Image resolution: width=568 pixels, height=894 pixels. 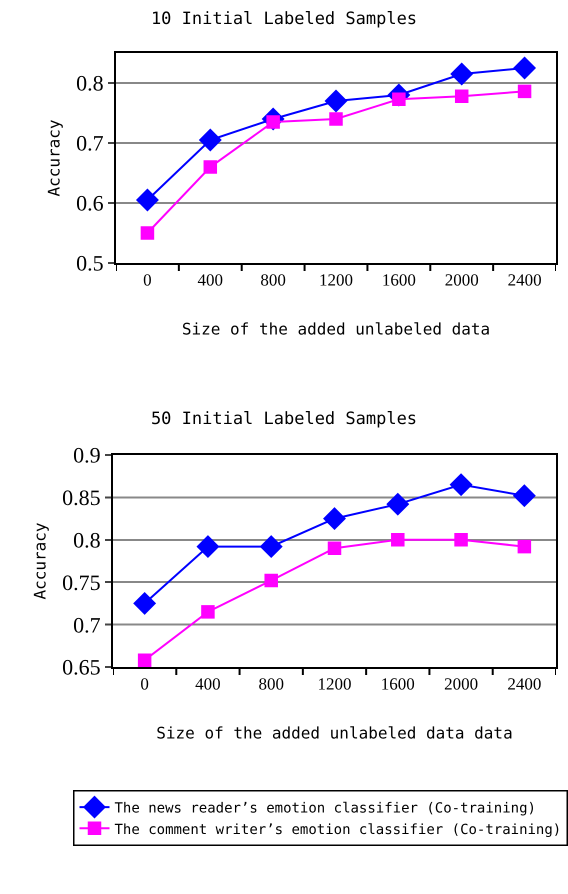 What do you see at coordinates (336, 329) in the screenshot?
I see `x-axis-title: Size of the added unlabeled data` at bounding box center [336, 329].